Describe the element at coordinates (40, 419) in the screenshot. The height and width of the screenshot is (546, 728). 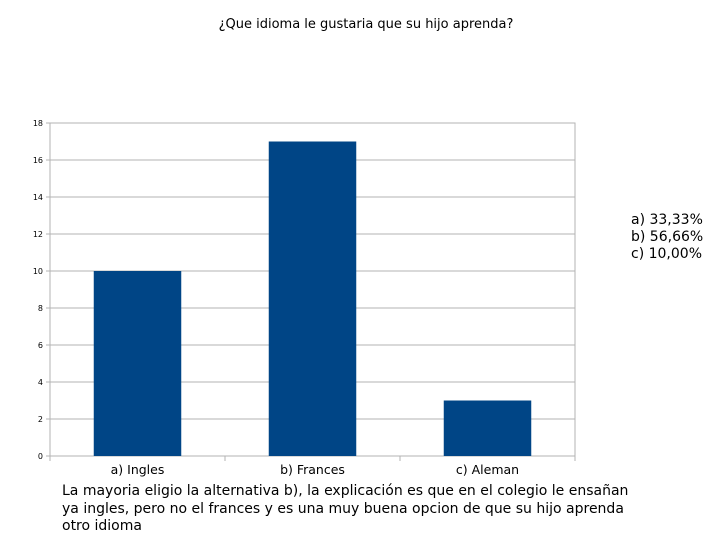
I see `y-tick-label: 2` at that location.